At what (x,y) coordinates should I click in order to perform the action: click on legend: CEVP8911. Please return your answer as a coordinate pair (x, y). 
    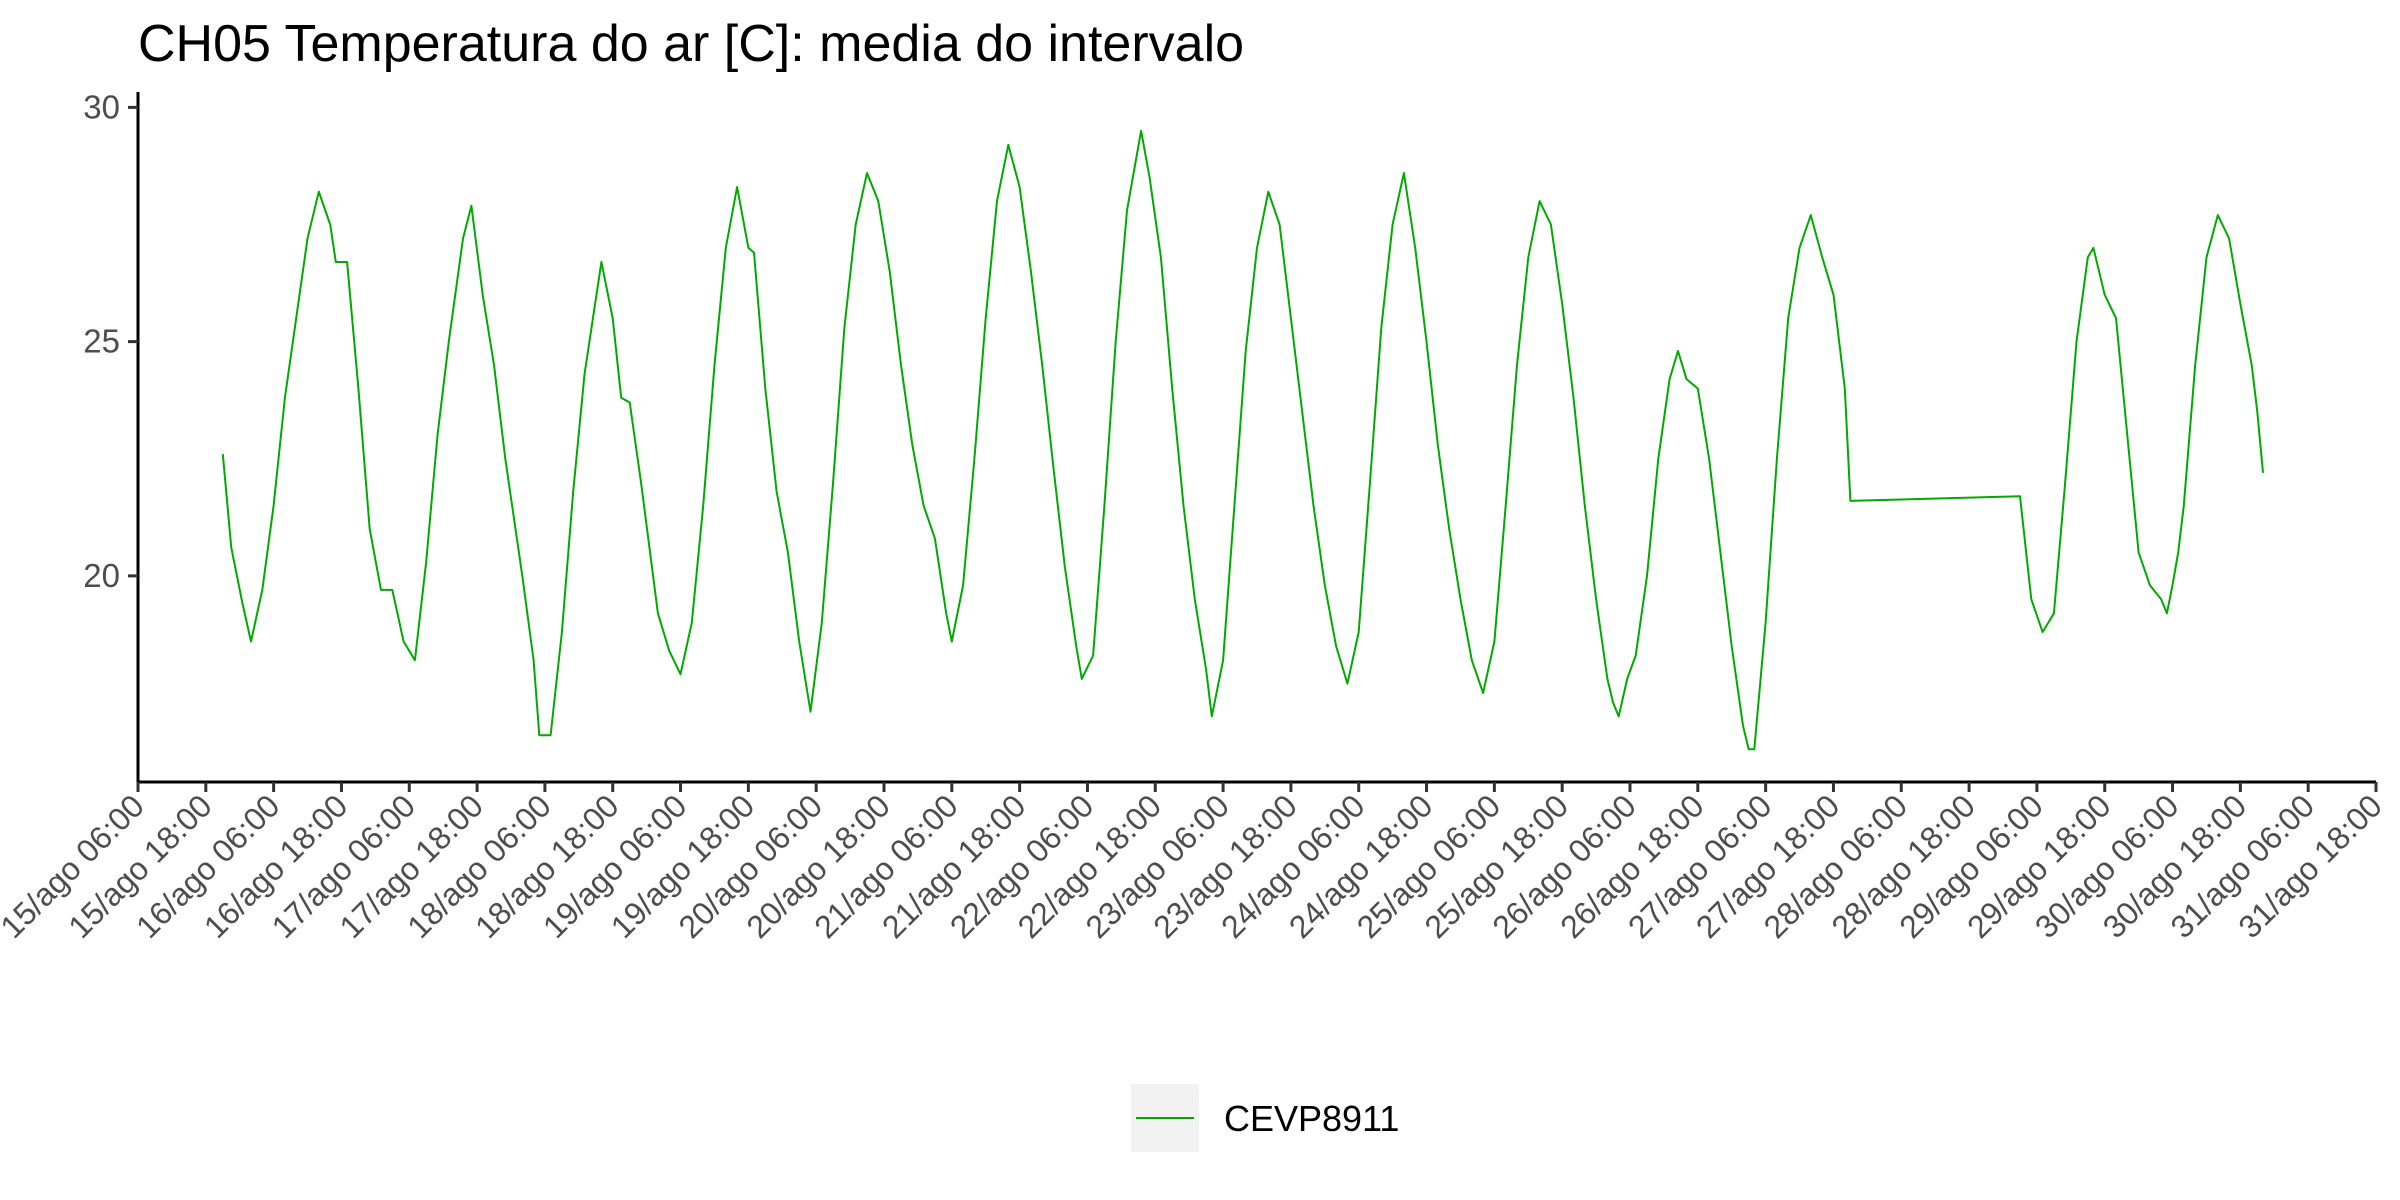
    Looking at the image, I should click on (1265, 1118).